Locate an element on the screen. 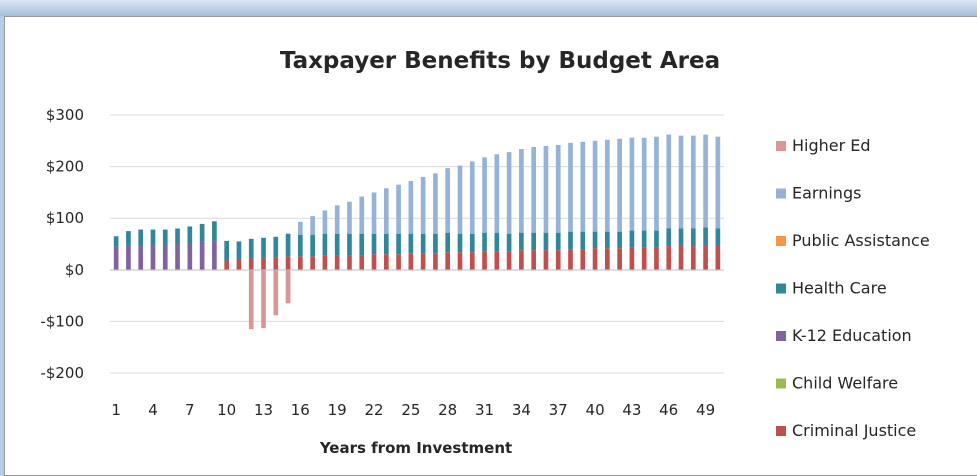 The width and height of the screenshot is (977, 476). chart-title: Taxpayer Benefits by Budget Area is located at coordinates (500, 61).